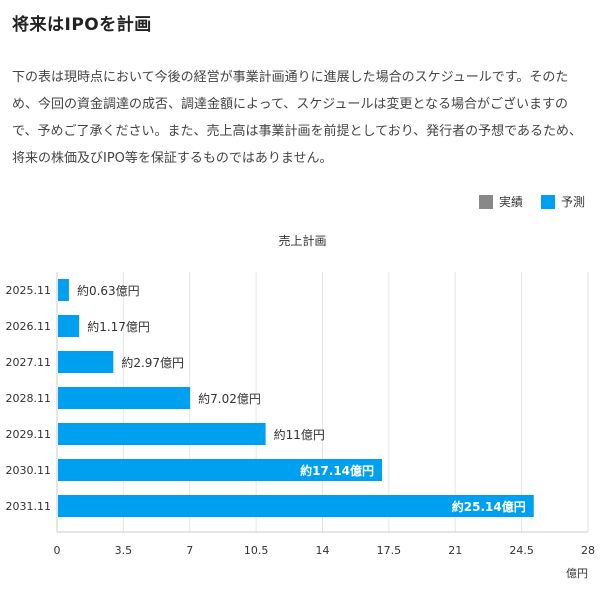  I want to click on data-label-6: 約25.14億円, so click(489, 506).